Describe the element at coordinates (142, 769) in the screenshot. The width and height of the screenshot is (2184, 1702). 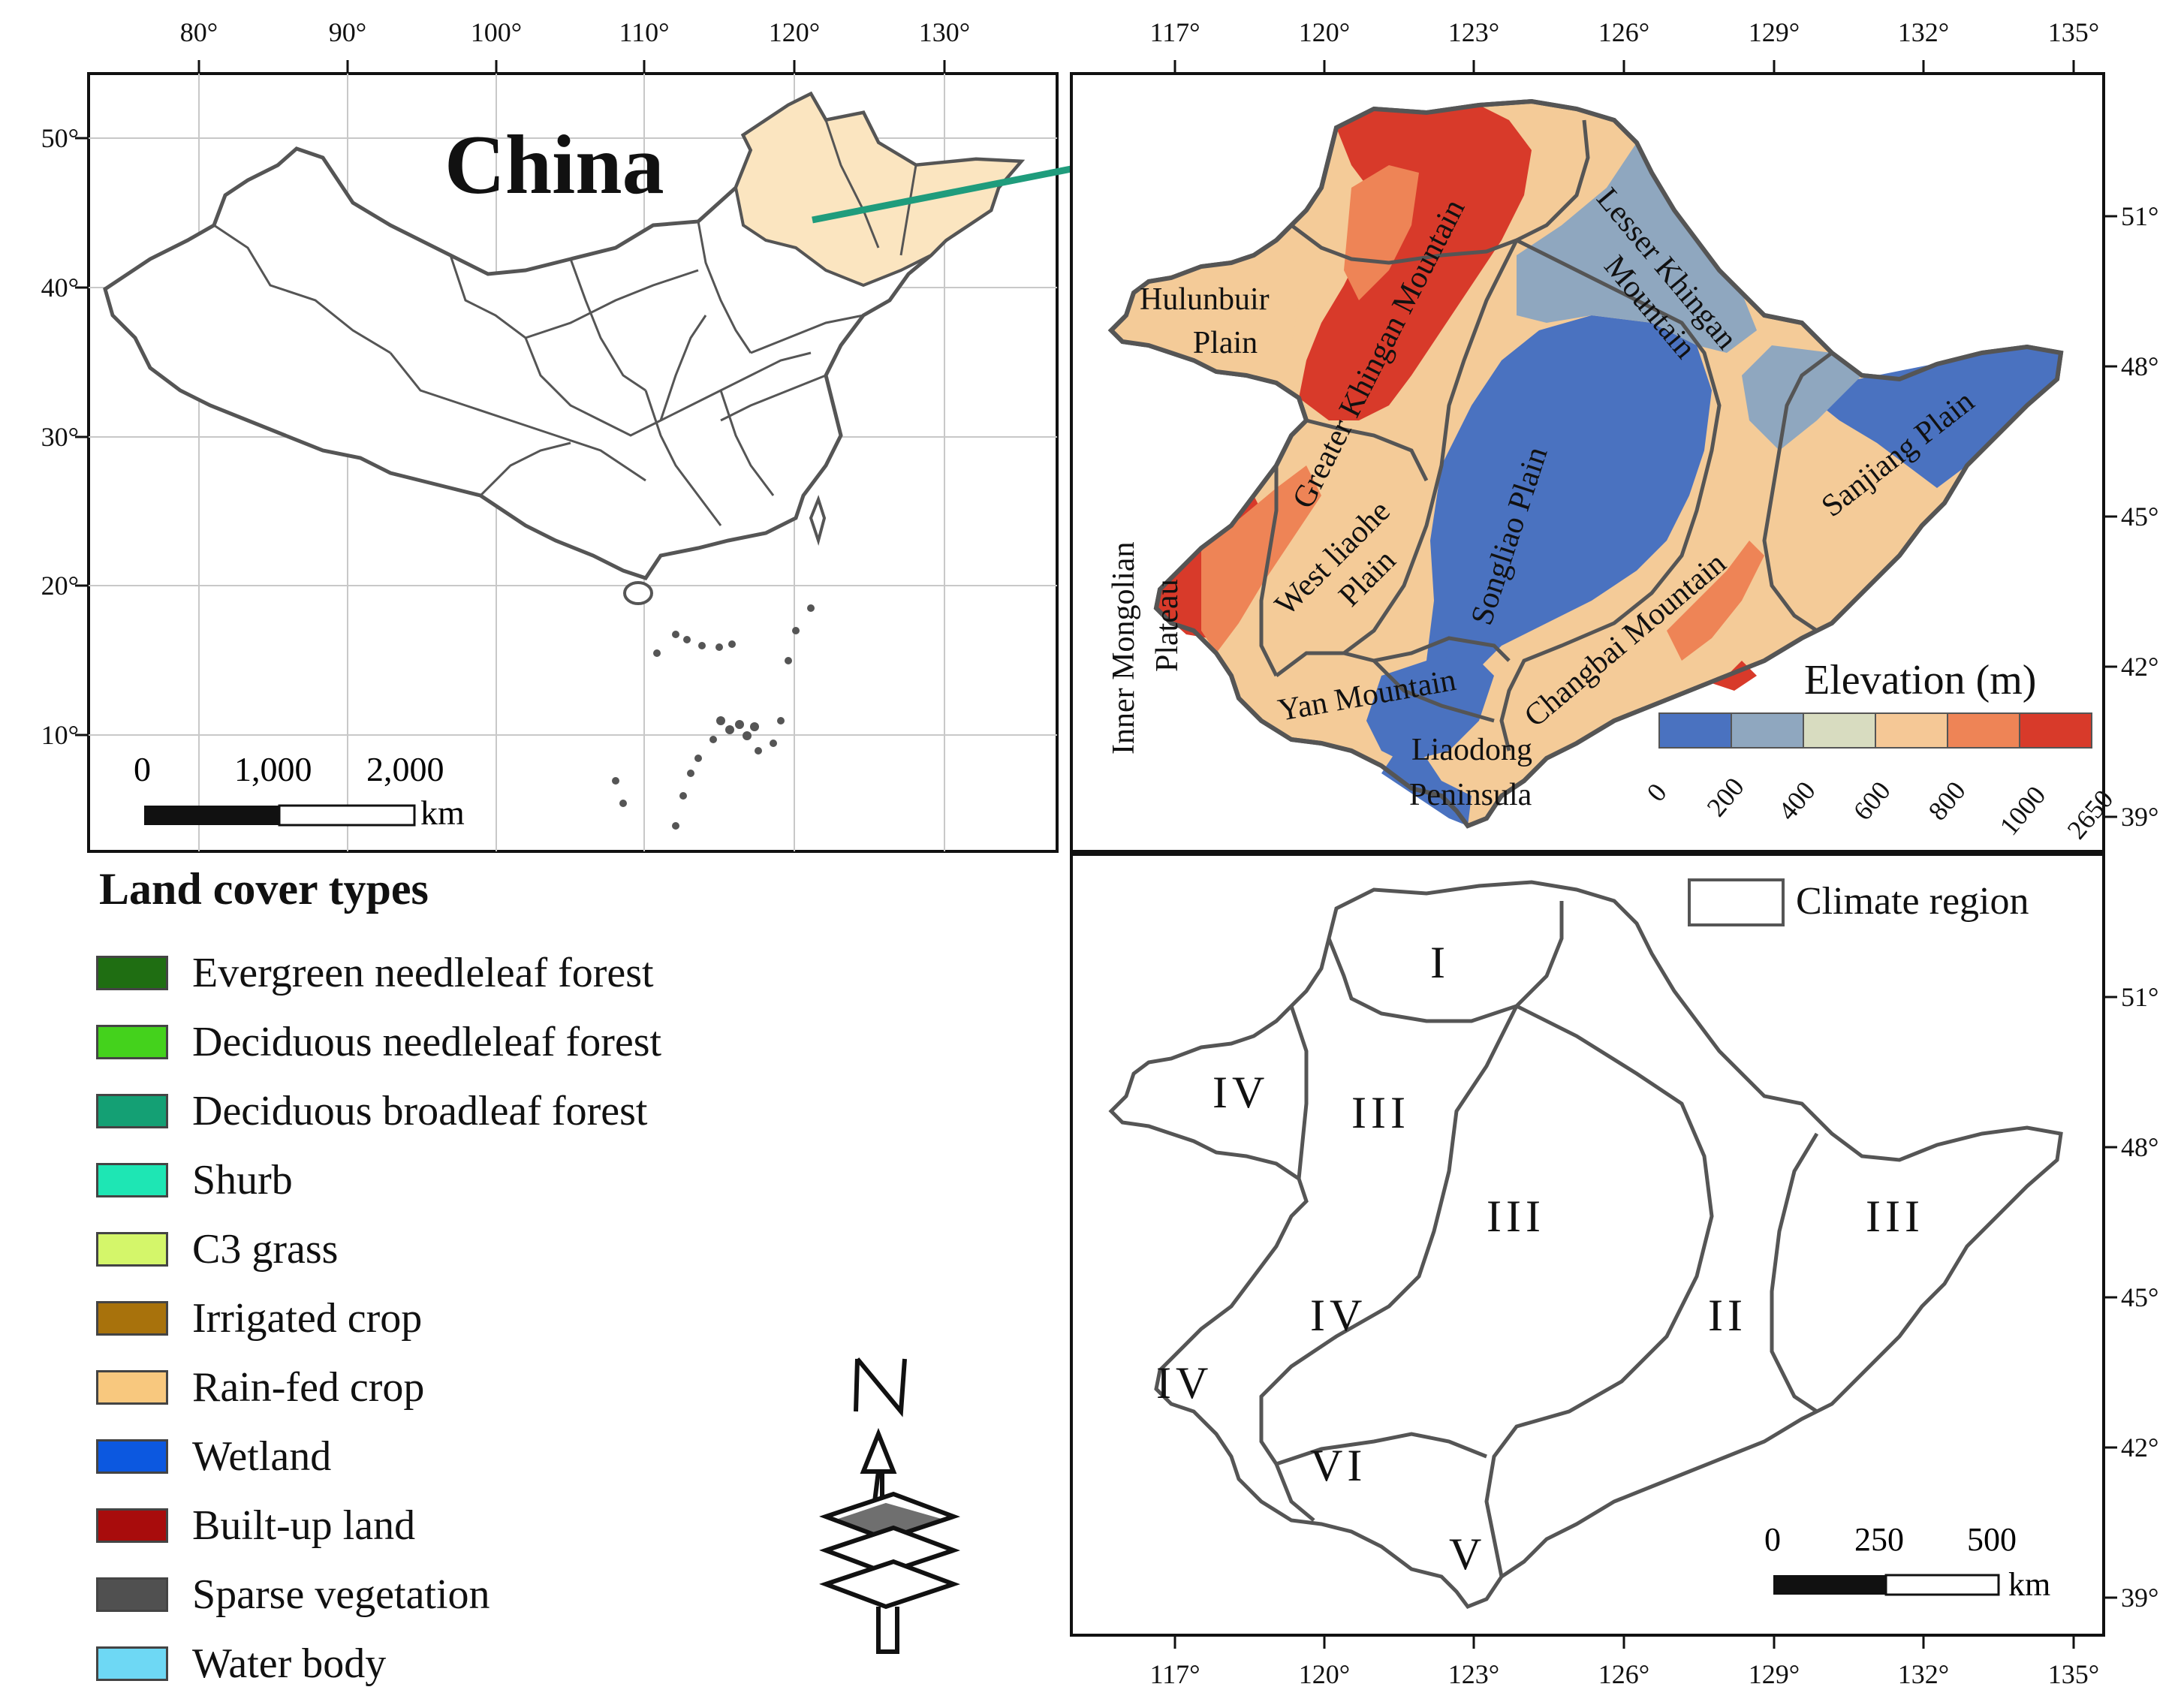
I see `inset-scale-label: 0` at that location.